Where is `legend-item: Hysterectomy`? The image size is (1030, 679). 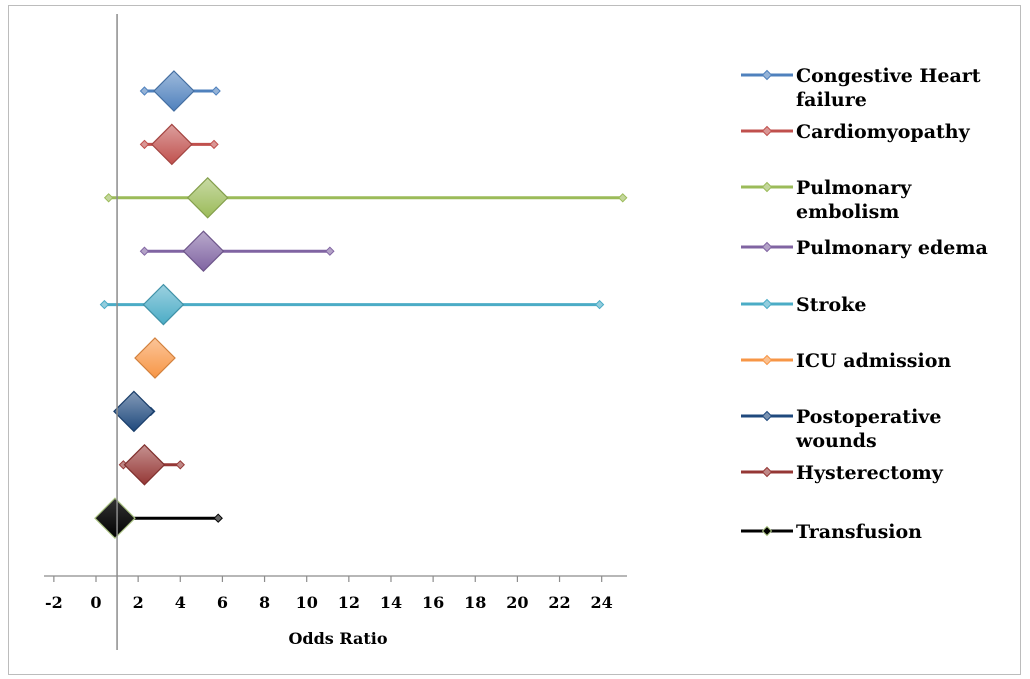 legend-item: Hysterectomy is located at coordinates (842, 473).